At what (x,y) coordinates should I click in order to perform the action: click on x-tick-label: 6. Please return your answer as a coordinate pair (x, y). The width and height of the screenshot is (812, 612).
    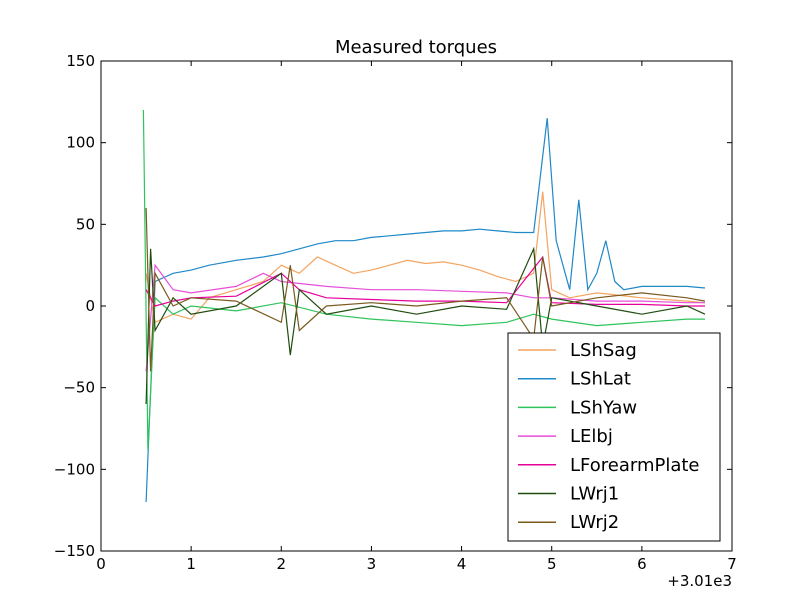
    Looking at the image, I should click on (642, 564).